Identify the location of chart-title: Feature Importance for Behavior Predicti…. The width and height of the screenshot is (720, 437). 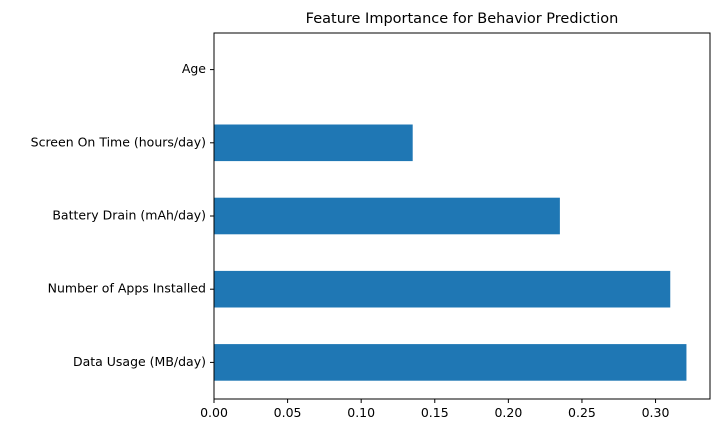
(462, 19).